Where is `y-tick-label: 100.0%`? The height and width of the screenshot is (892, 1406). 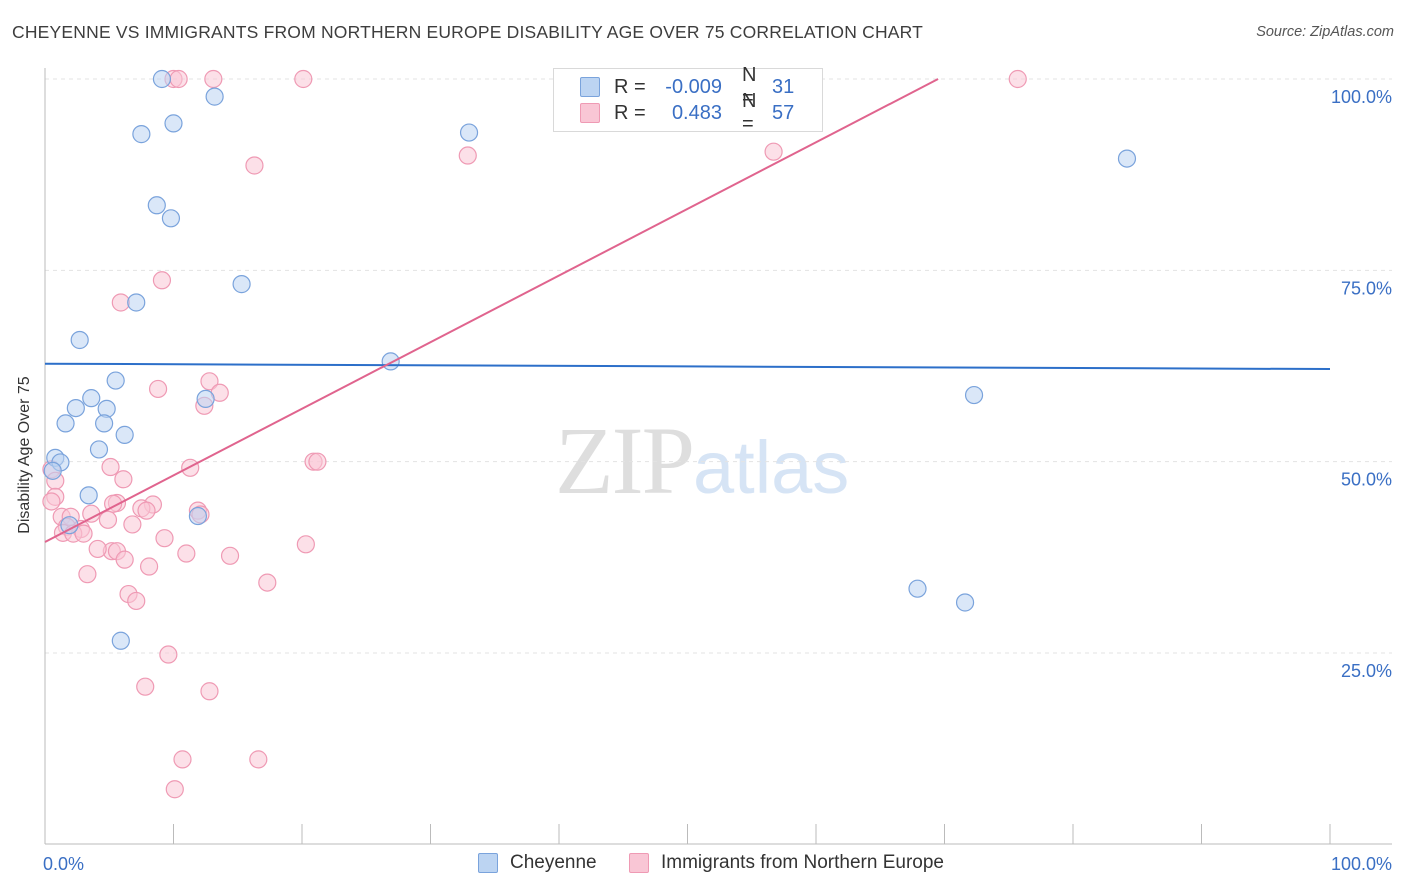
y-tick-label: 100.0% is located at coordinates (1361, 97).